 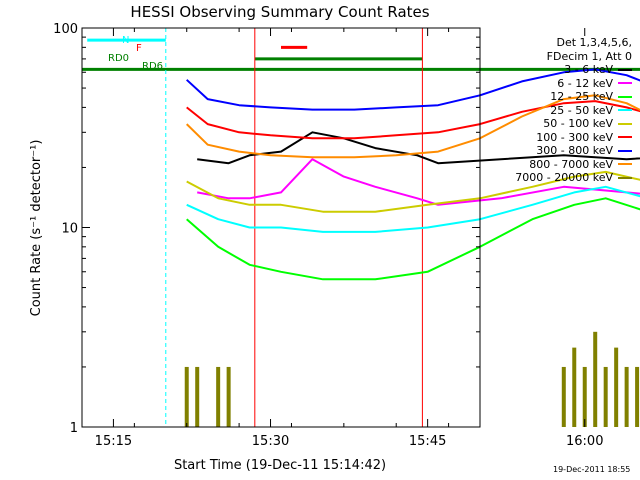 What do you see at coordinates (574, 150) in the screenshot?
I see `legend-label: 300 - 800 keV` at bounding box center [574, 150].